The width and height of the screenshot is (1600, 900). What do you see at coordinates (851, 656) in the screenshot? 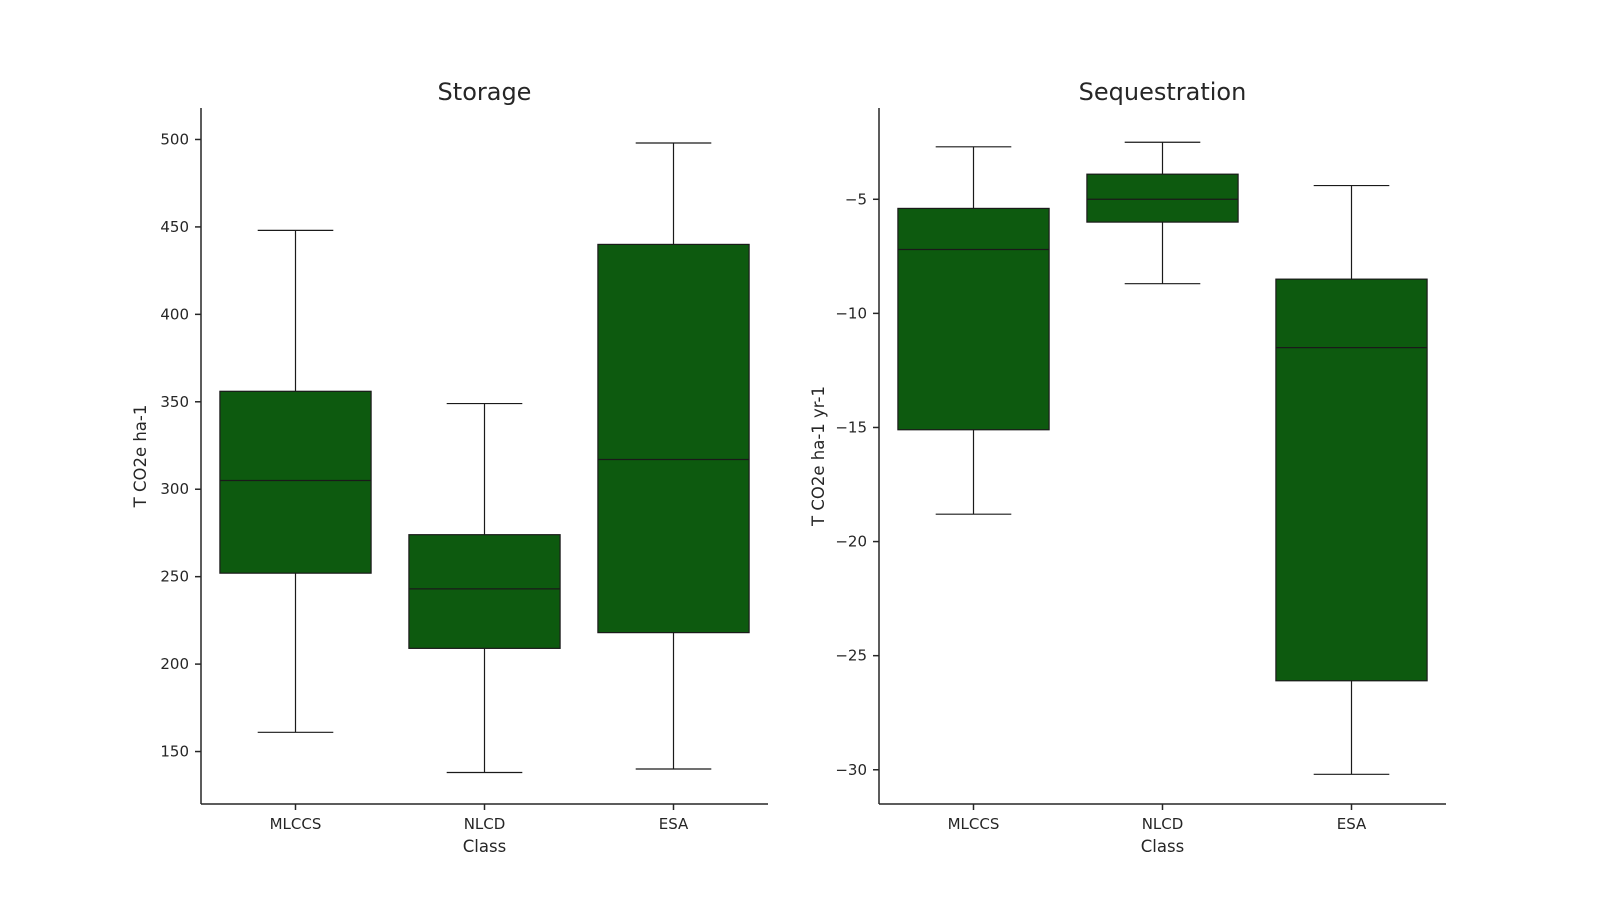
I see `y-tick-label: −25` at bounding box center [851, 656].